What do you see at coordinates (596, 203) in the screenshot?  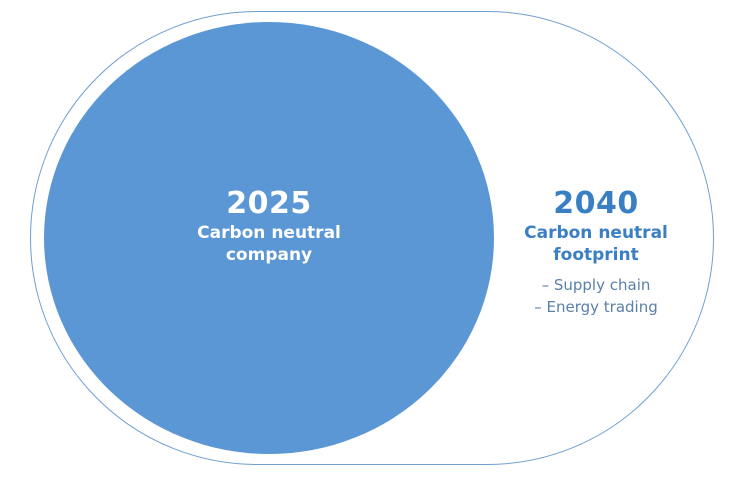 I see `outer-year: 2040` at bounding box center [596, 203].